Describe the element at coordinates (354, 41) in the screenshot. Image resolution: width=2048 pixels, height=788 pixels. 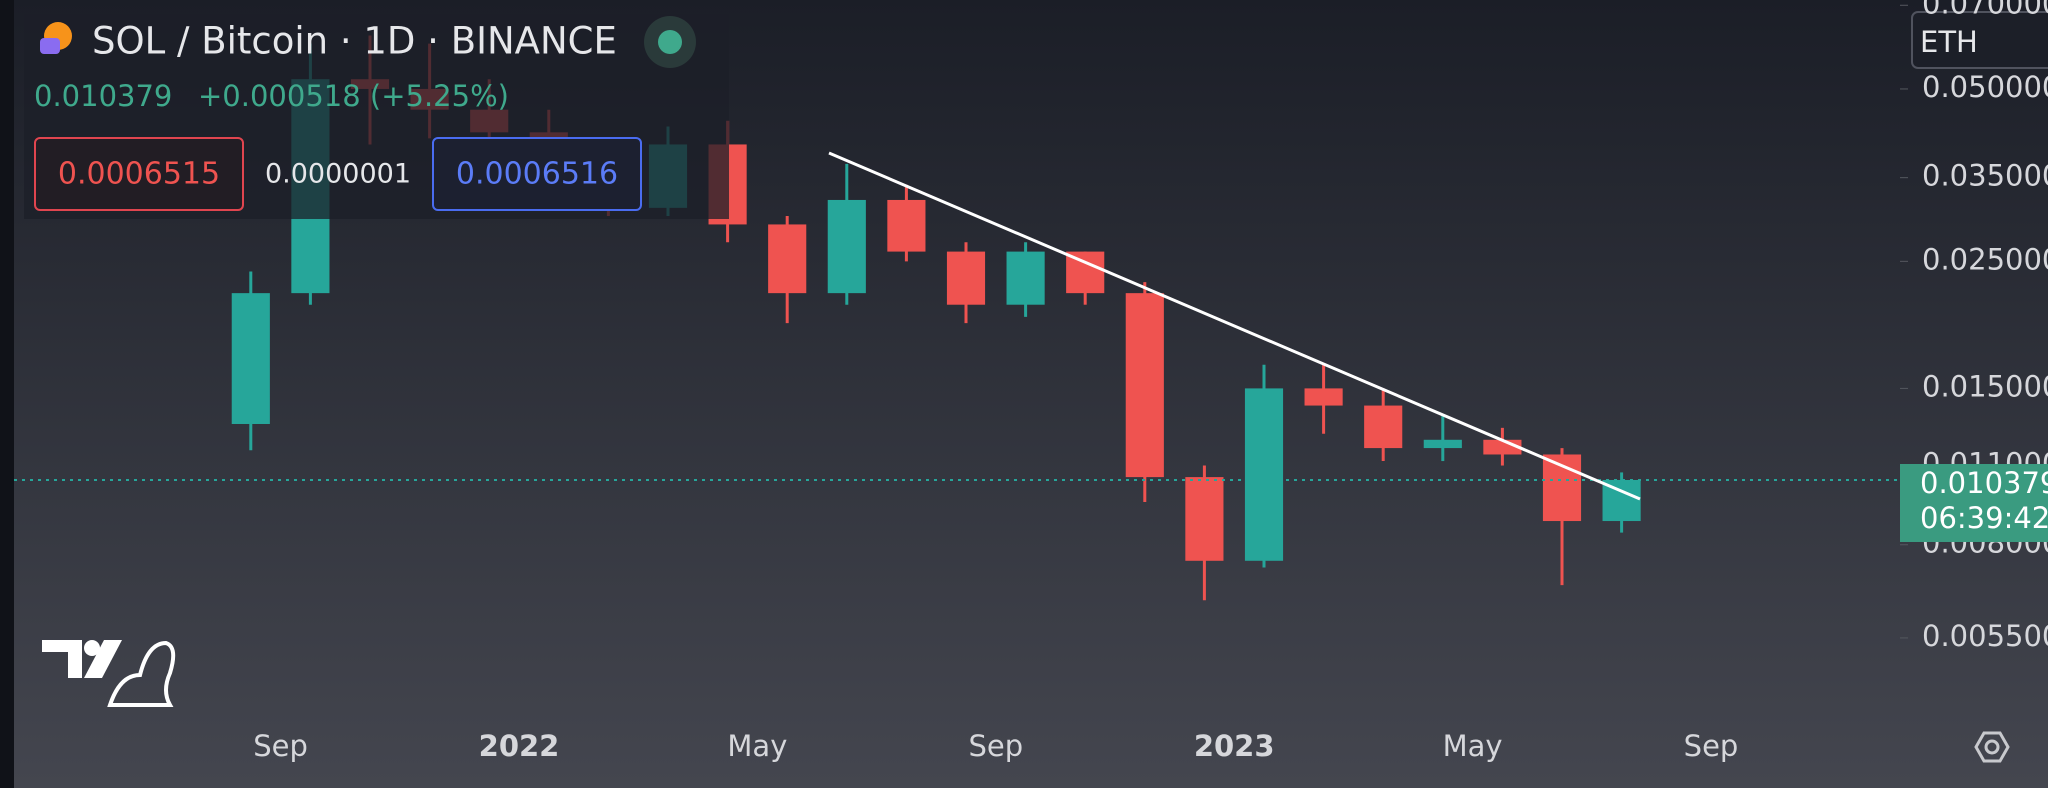
I see `symbol-title: SOL / Bitcoin · 1D · BINANCE` at that location.